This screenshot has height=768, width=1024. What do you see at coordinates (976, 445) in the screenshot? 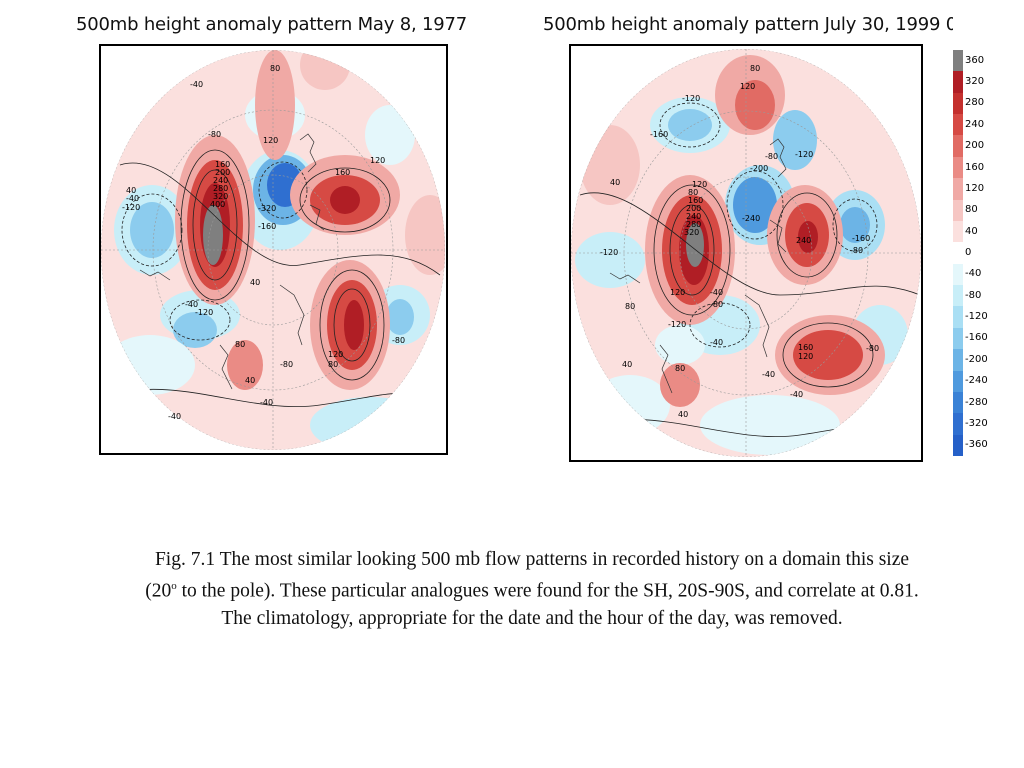
I see `colorbar-label: -360` at bounding box center [976, 445].